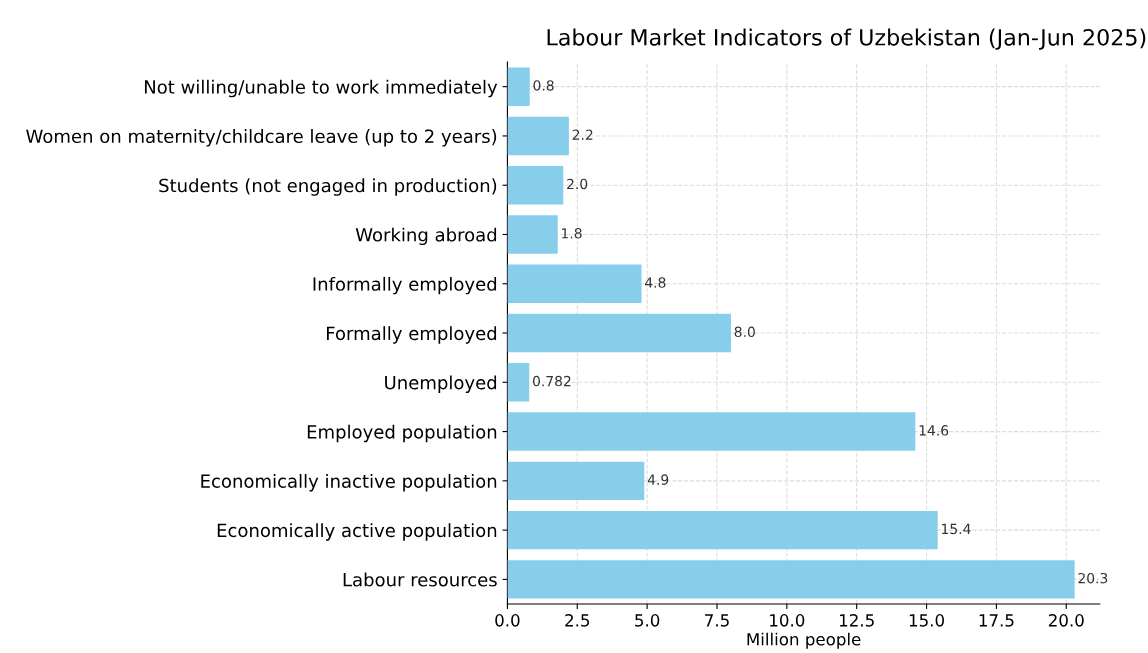  Describe the element at coordinates (577, 184) in the screenshot. I see `data-label: 2.0` at that location.